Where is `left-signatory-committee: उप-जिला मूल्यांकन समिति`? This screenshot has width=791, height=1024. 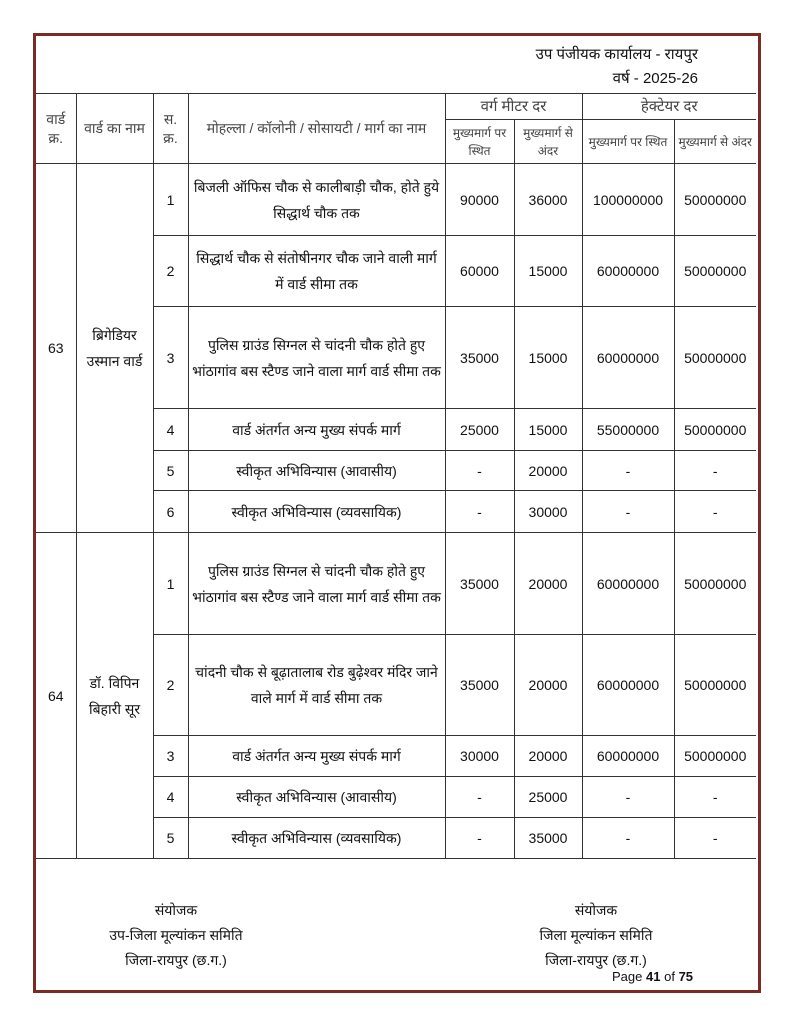 left-signatory-committee: उप-जिला मूल्यांकन समिति is located at coordinates (176, 935).